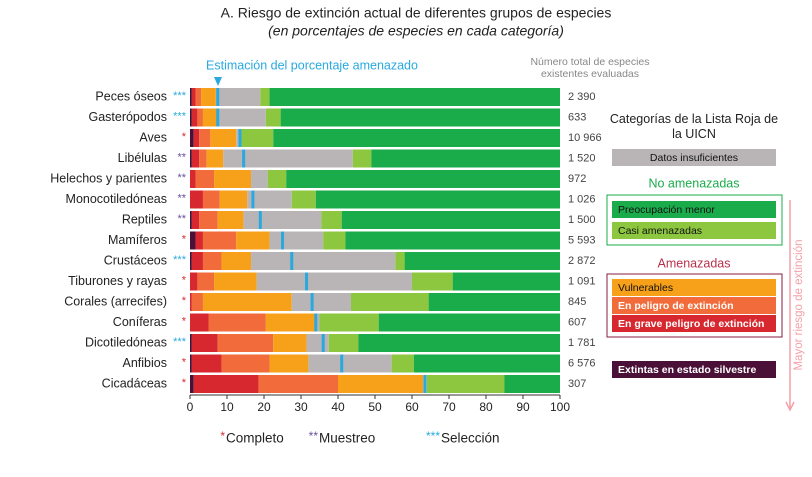 Image resolution: width=812 pixels, height=477 pixels. Describe the element at coordinates (145, 363) in the screenshot. I see `category-label: Anfibios` at that location.